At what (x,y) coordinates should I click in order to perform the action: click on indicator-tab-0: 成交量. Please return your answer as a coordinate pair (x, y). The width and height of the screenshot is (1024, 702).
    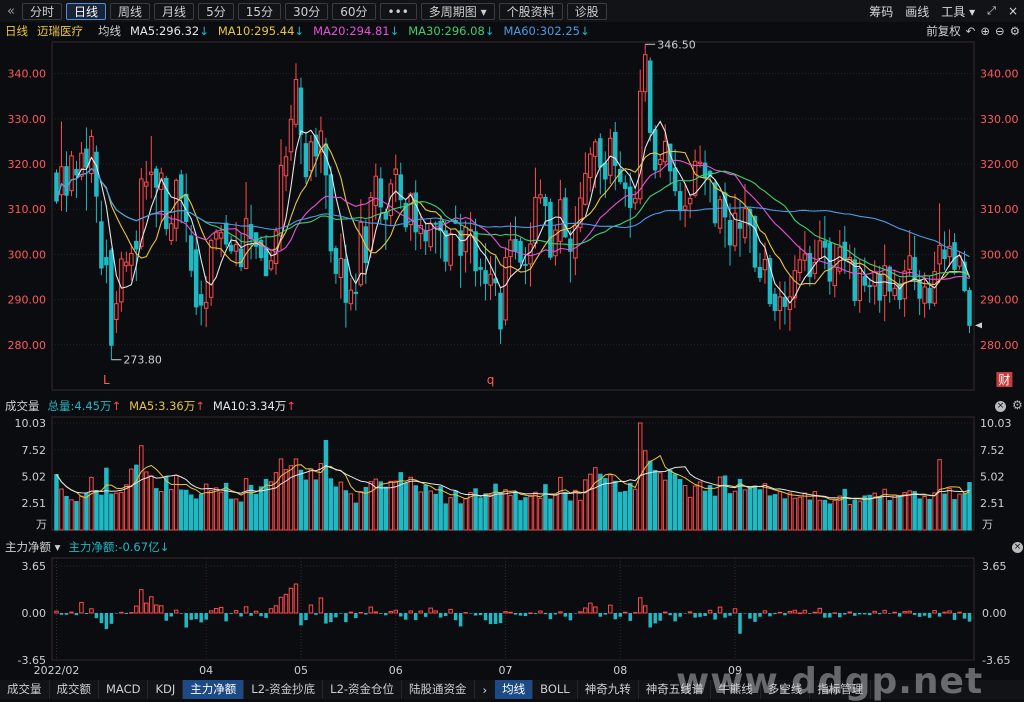
    Looking at the image, I should click on (25, 689).